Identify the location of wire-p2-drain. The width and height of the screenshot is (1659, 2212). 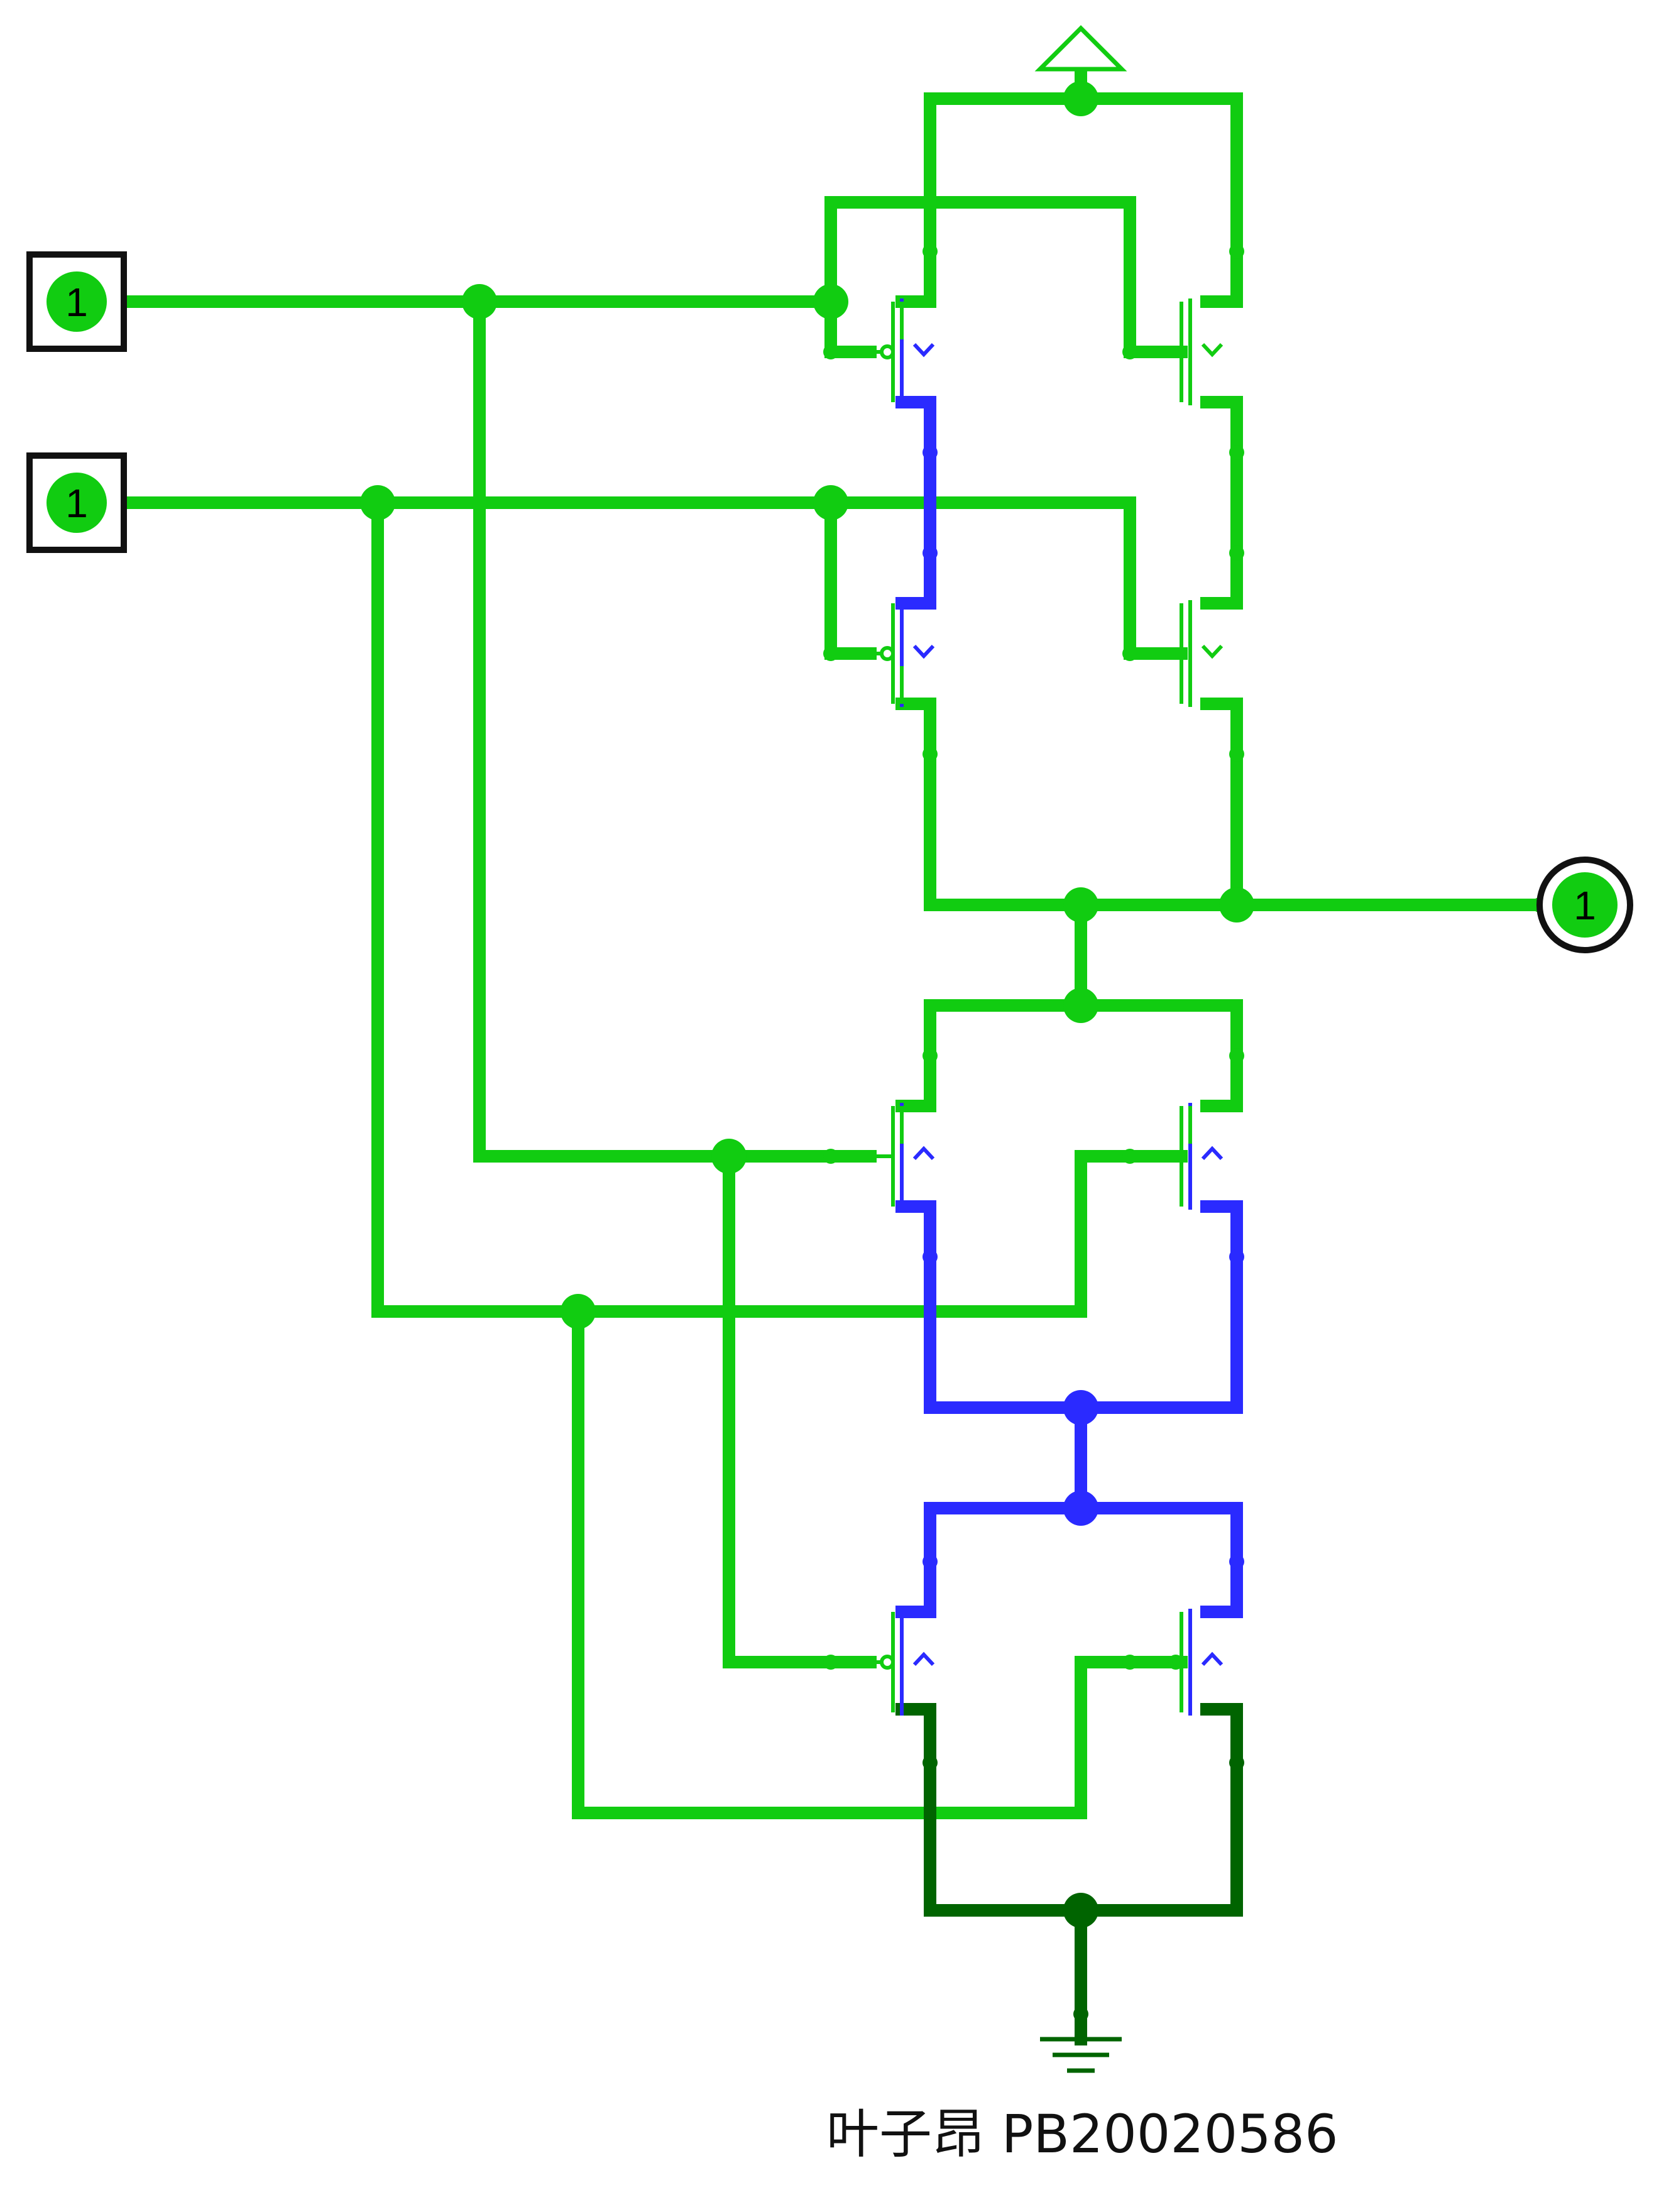
(1069, 804).